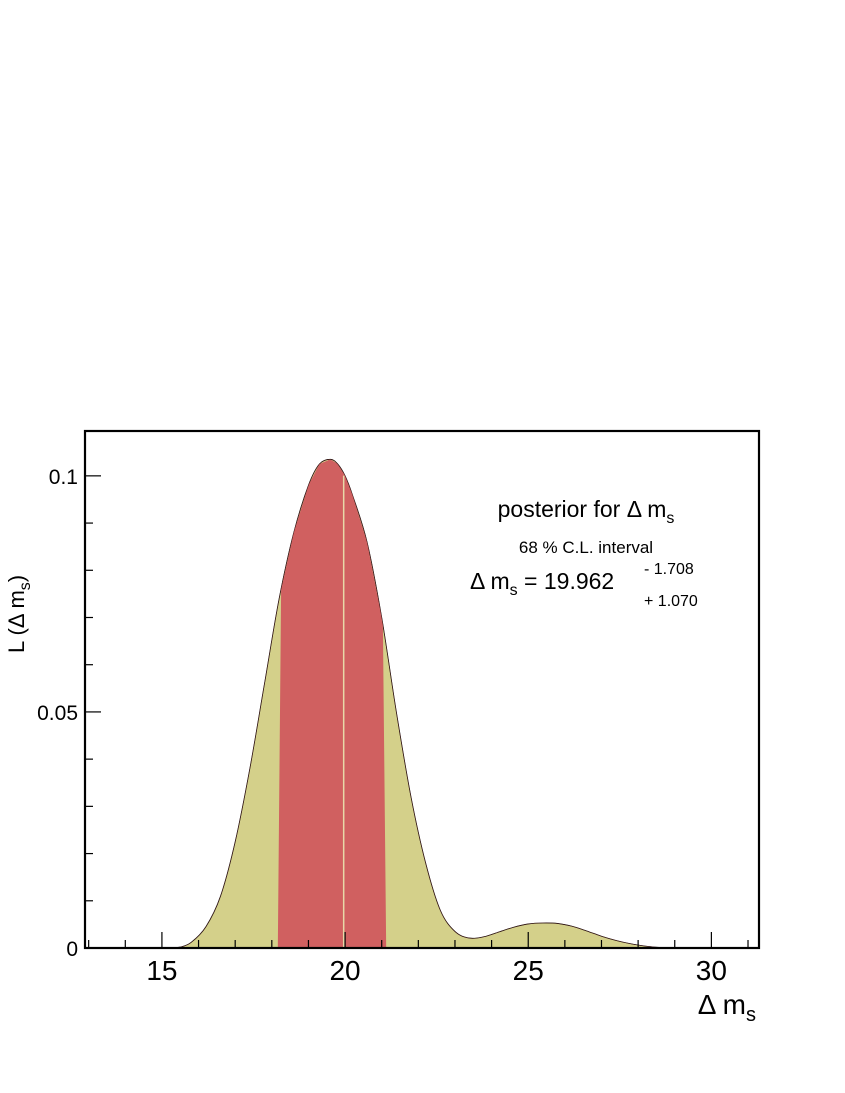 The width and height of the screenshot is (845, 1093). I want to click on posterior-title: posterior for Δ ms, so click(586, 511).